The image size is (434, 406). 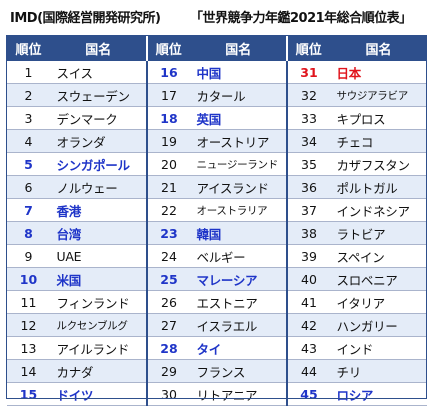 What do you see at coordinates (216, 394) in the screenshot?
I see `table-row: 15 ドイツ 30 リトアニア 45 ロシア` at bounding box center [216, 394].